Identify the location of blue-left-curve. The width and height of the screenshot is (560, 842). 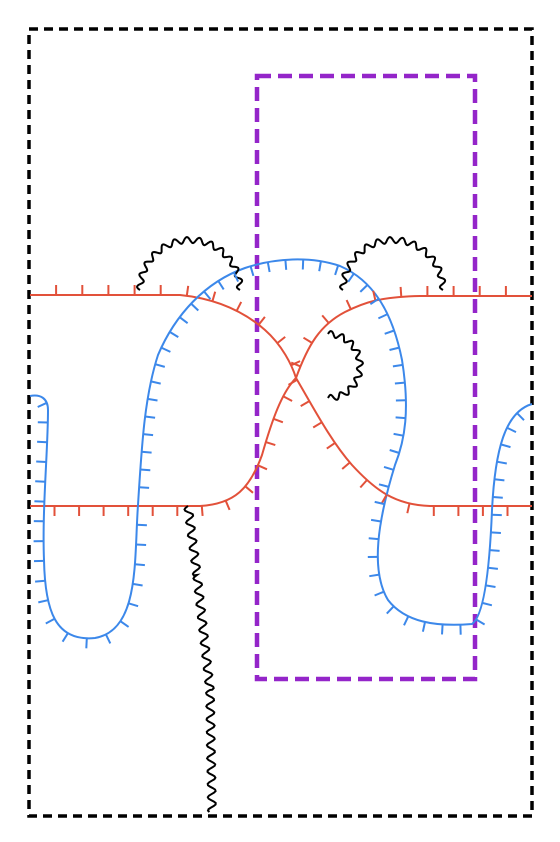
(84, 517).